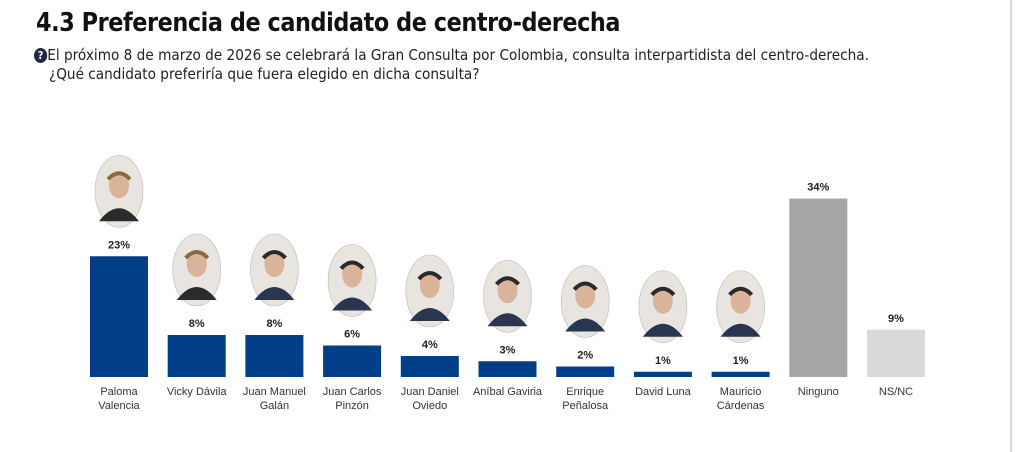 The height and width of the screenshot is (452, 1023). I want to click on category-label: Paloma, so click(119, 392).